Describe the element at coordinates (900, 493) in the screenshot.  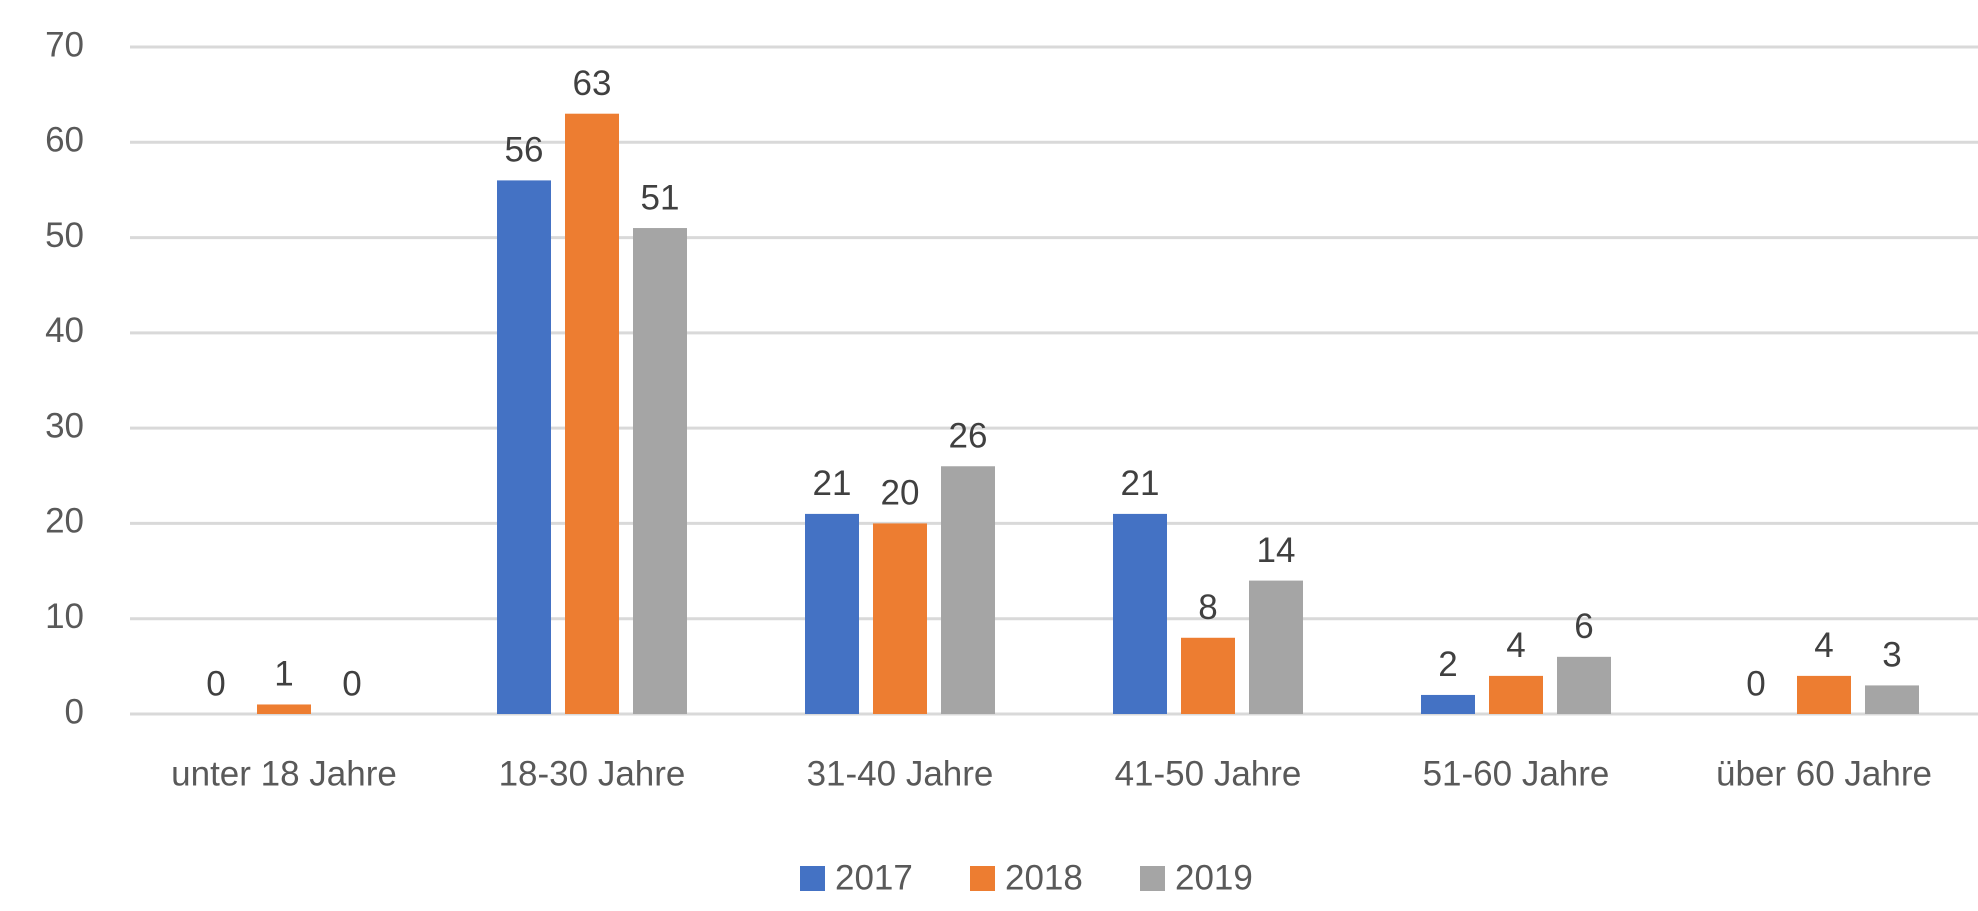
I see `data-label: 20` at that location.